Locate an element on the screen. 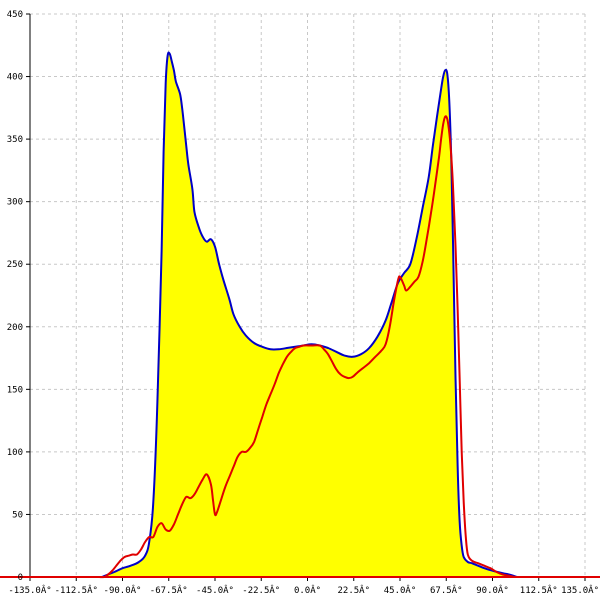  y-tick-label: 400 is located at coordinates (15, 78).